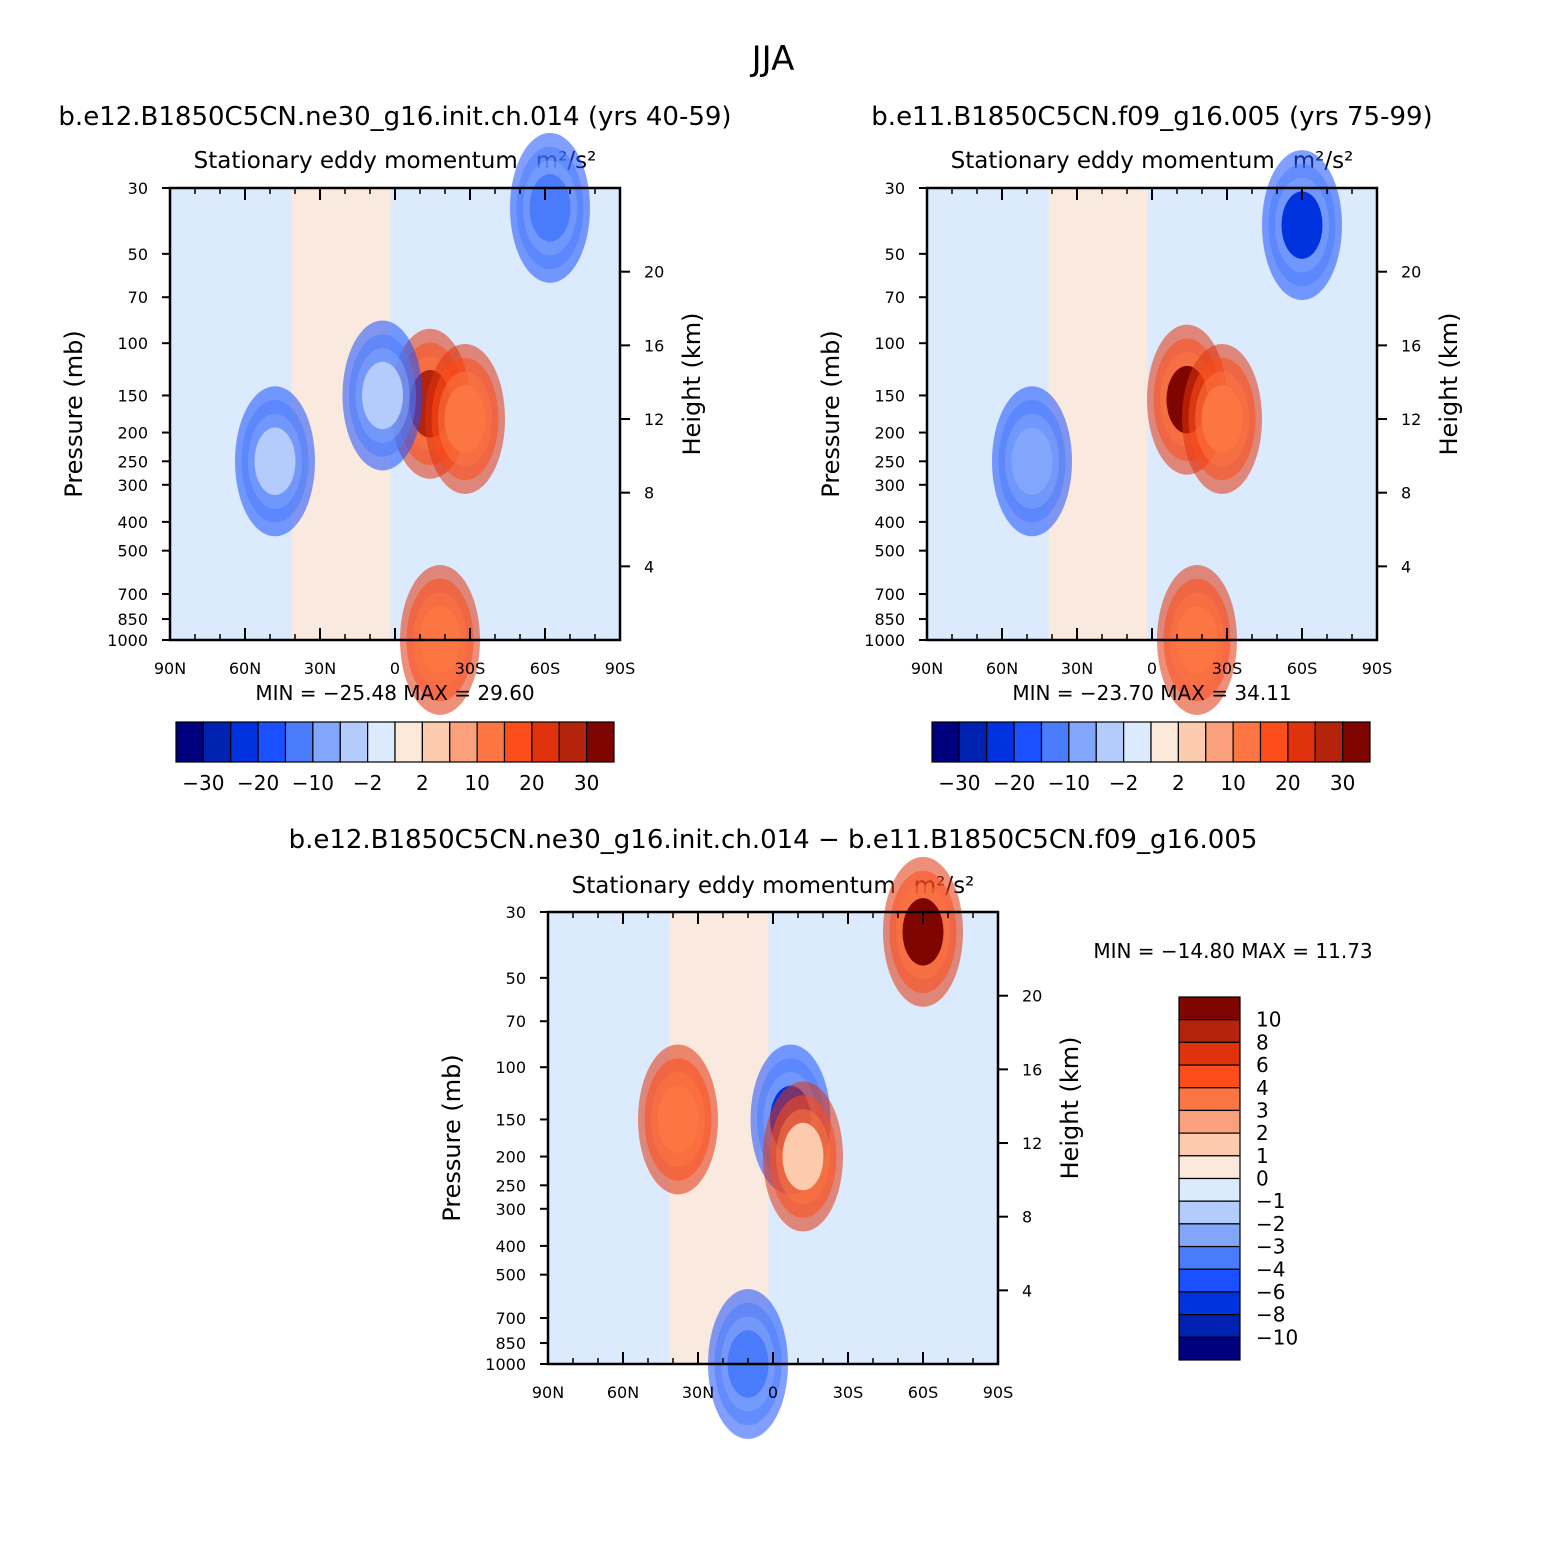 This screenshot has width=1547, height=1550. I want to click on colorbar-tick-label: 8, so click(1262, 1042).